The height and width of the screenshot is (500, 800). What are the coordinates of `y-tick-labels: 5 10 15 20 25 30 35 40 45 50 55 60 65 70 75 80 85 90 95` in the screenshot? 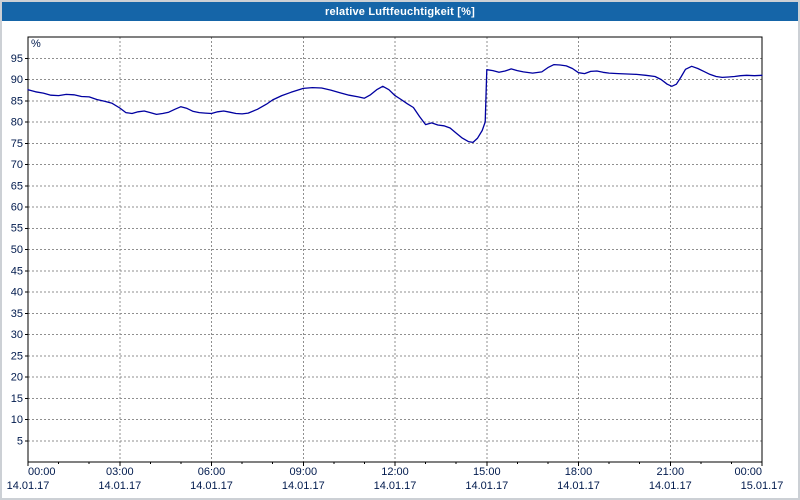 It's located at (17, 250).